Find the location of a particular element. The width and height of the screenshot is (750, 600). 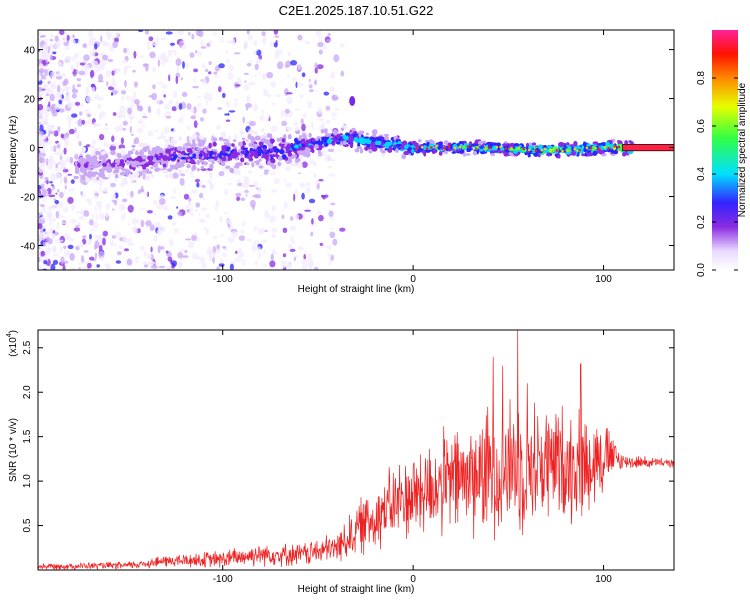

colorbar-gradient is located at coordinates (725, 150).